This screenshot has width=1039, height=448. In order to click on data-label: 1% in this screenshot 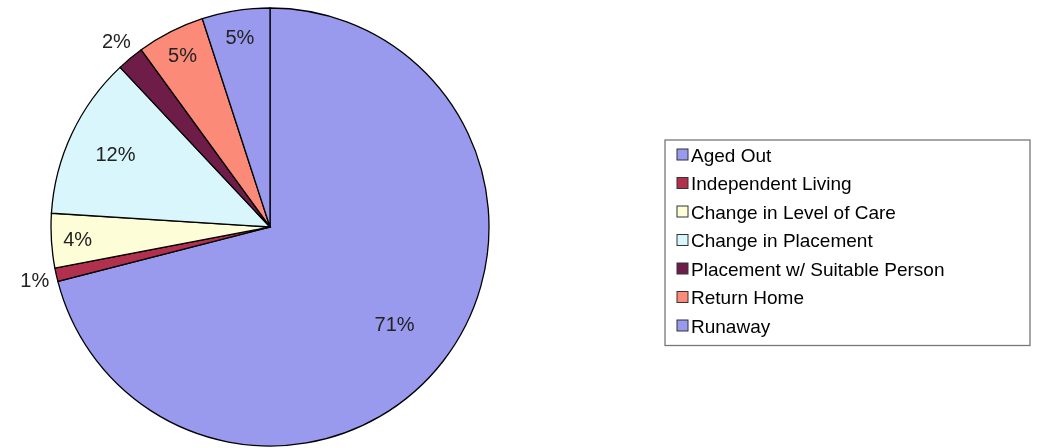, I will do `click(35, 279)`.